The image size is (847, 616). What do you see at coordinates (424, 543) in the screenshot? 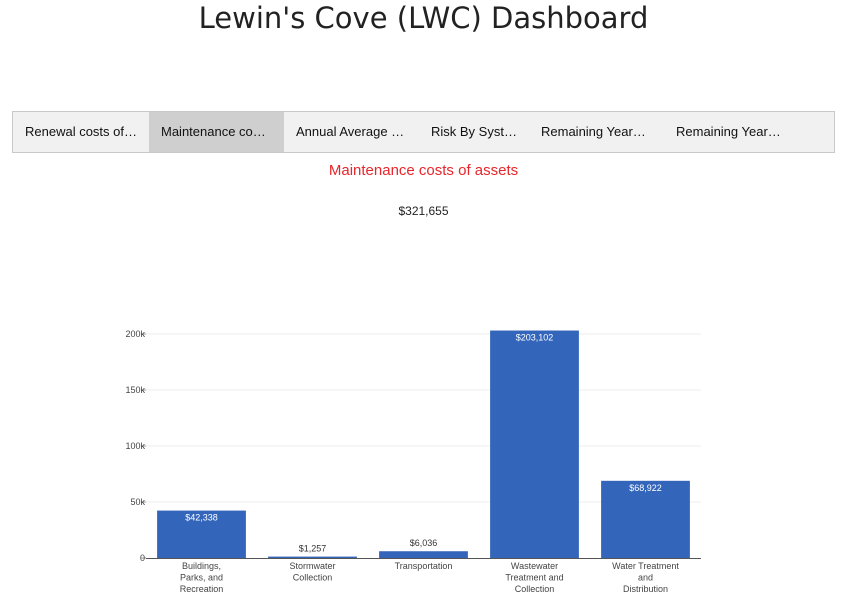
I see `bar-value-label: $6,036` at bounding box center [424, 543].